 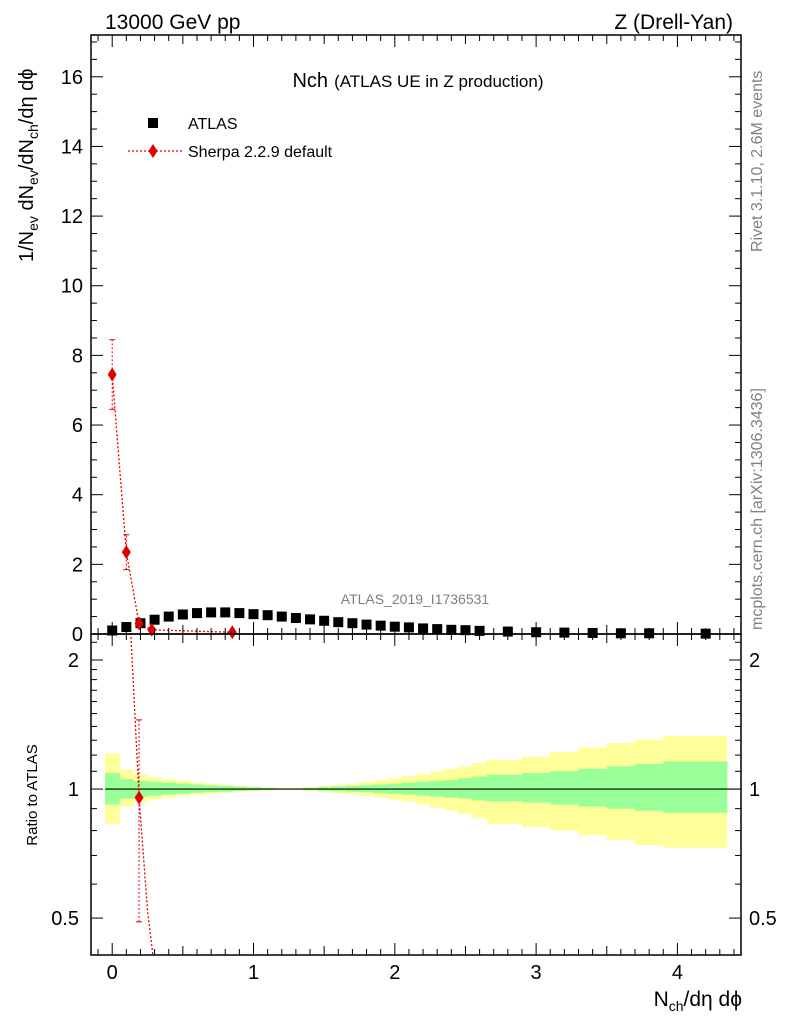 What do you see at coordinates (77, 565) in the screenshot?
I see `main-y-tick-label: 2` at bounding box center [77, 565].